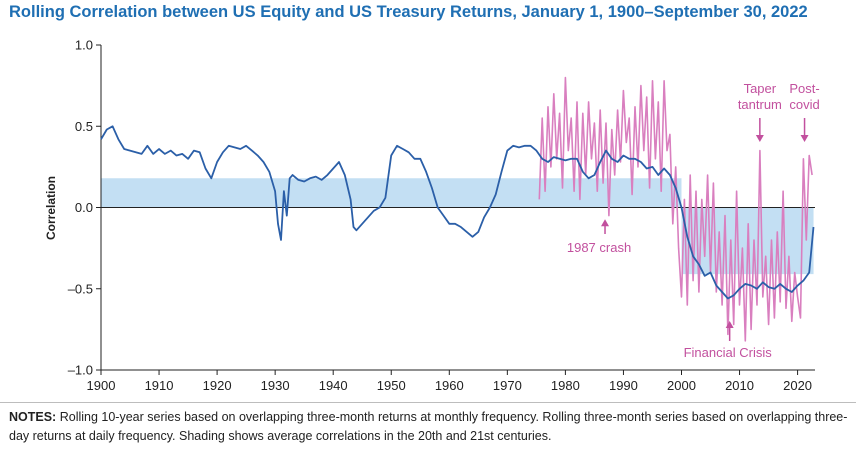 The height and width of the screenshot is (453, 856). What do you see at coordinates (159, 385) in the screenshot?
I see `x-tick-label: 1910` at bounding box center [159, 385].